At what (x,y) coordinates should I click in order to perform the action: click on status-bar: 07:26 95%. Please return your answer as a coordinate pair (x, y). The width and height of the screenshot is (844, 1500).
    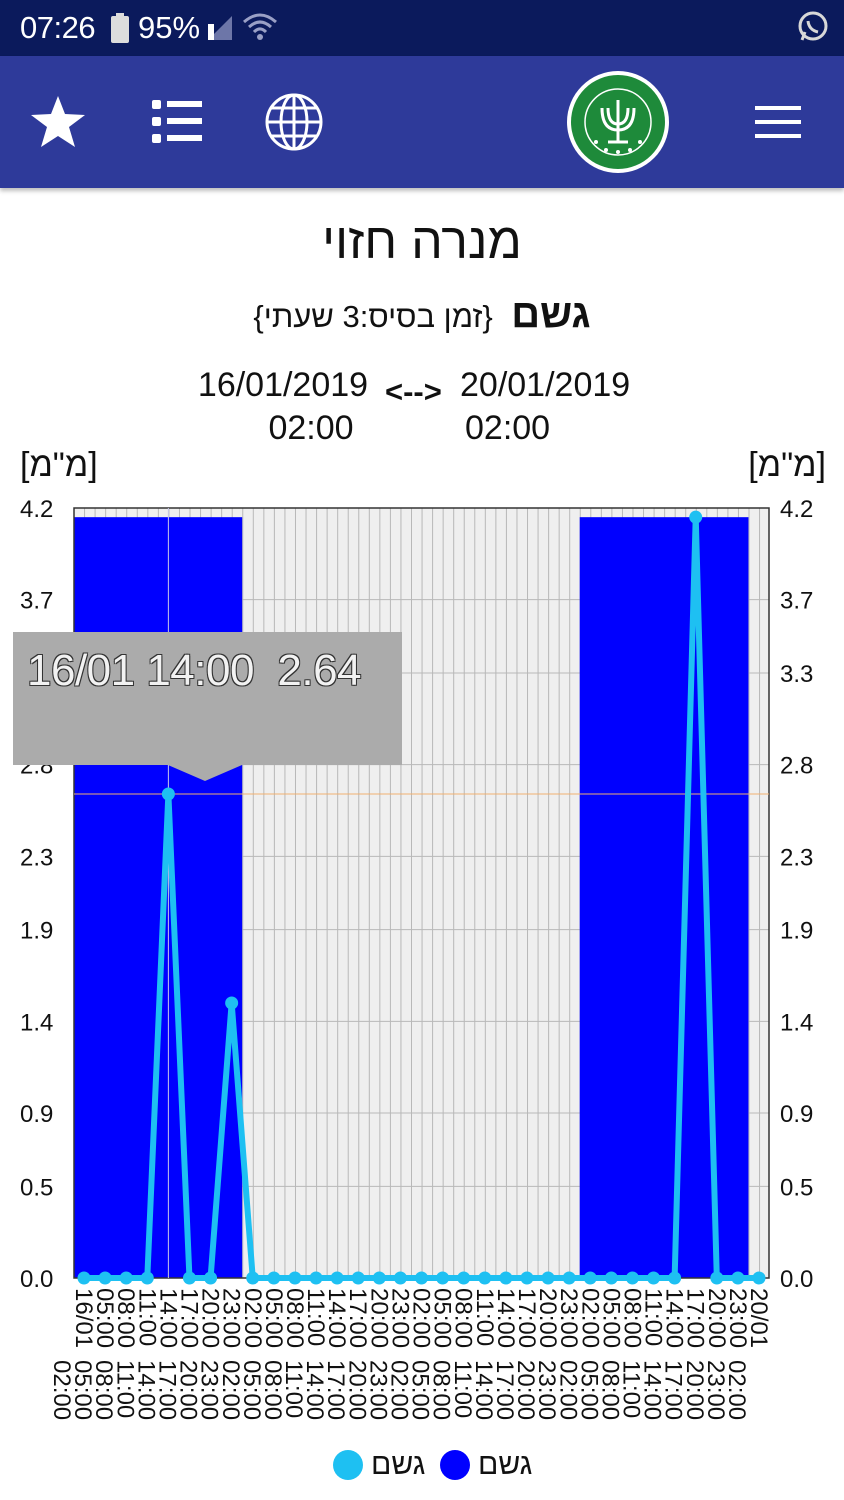
    Looking at the image, I should click on (422, 28).